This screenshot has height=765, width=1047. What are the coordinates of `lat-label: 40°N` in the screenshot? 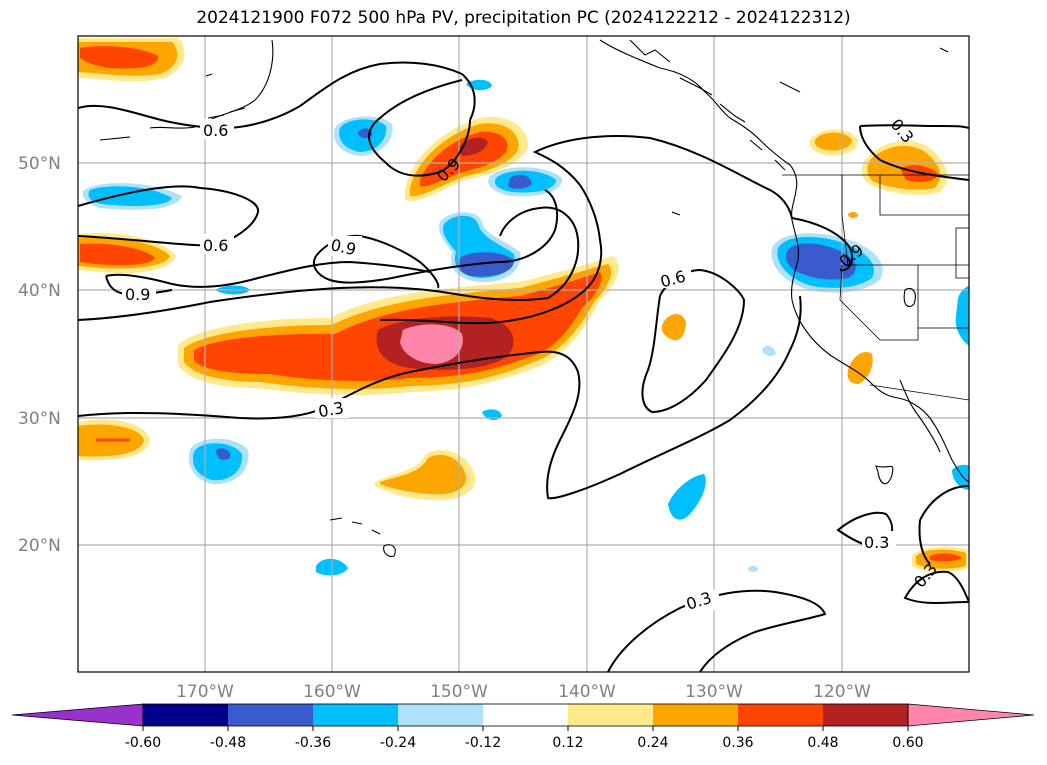 It's located at (39, 291).